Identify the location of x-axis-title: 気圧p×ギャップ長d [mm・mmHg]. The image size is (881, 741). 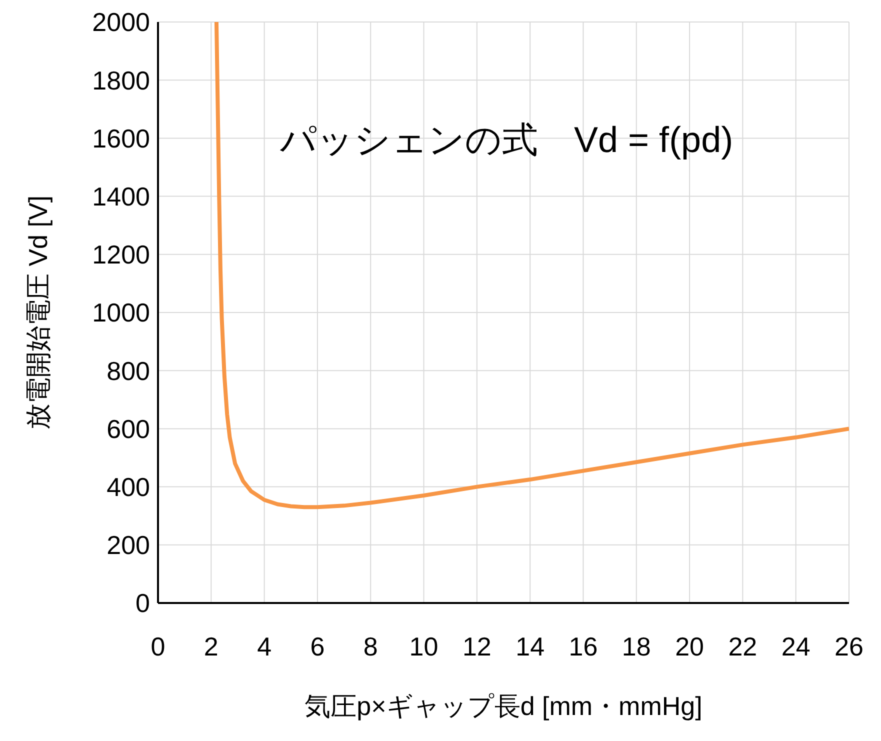
(503, 706).